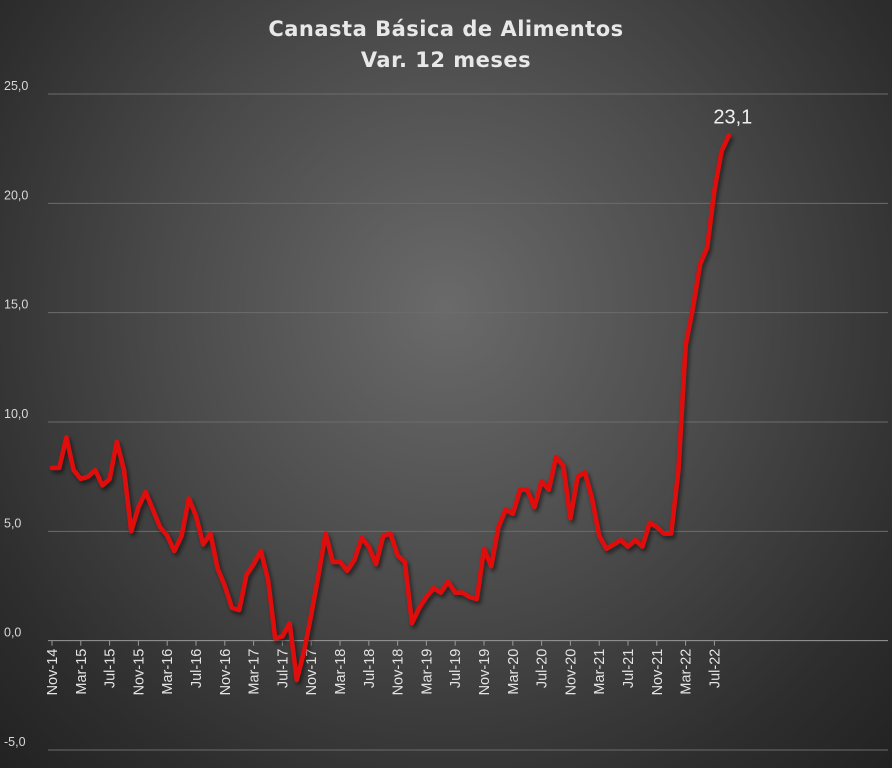 This screenshot has height=768, width=892. I want to click on x-tick-label: Jul-19, so click(456, 669).